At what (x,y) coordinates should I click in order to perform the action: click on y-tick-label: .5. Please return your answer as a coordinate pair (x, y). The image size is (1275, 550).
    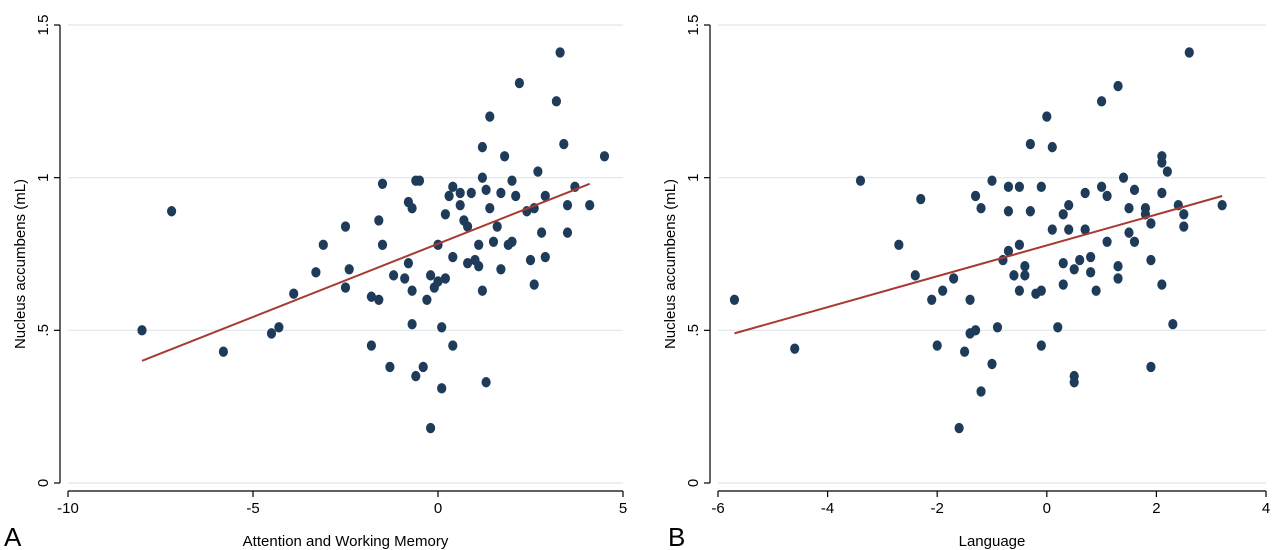
    Looking at the image, I should click on (693, 330).